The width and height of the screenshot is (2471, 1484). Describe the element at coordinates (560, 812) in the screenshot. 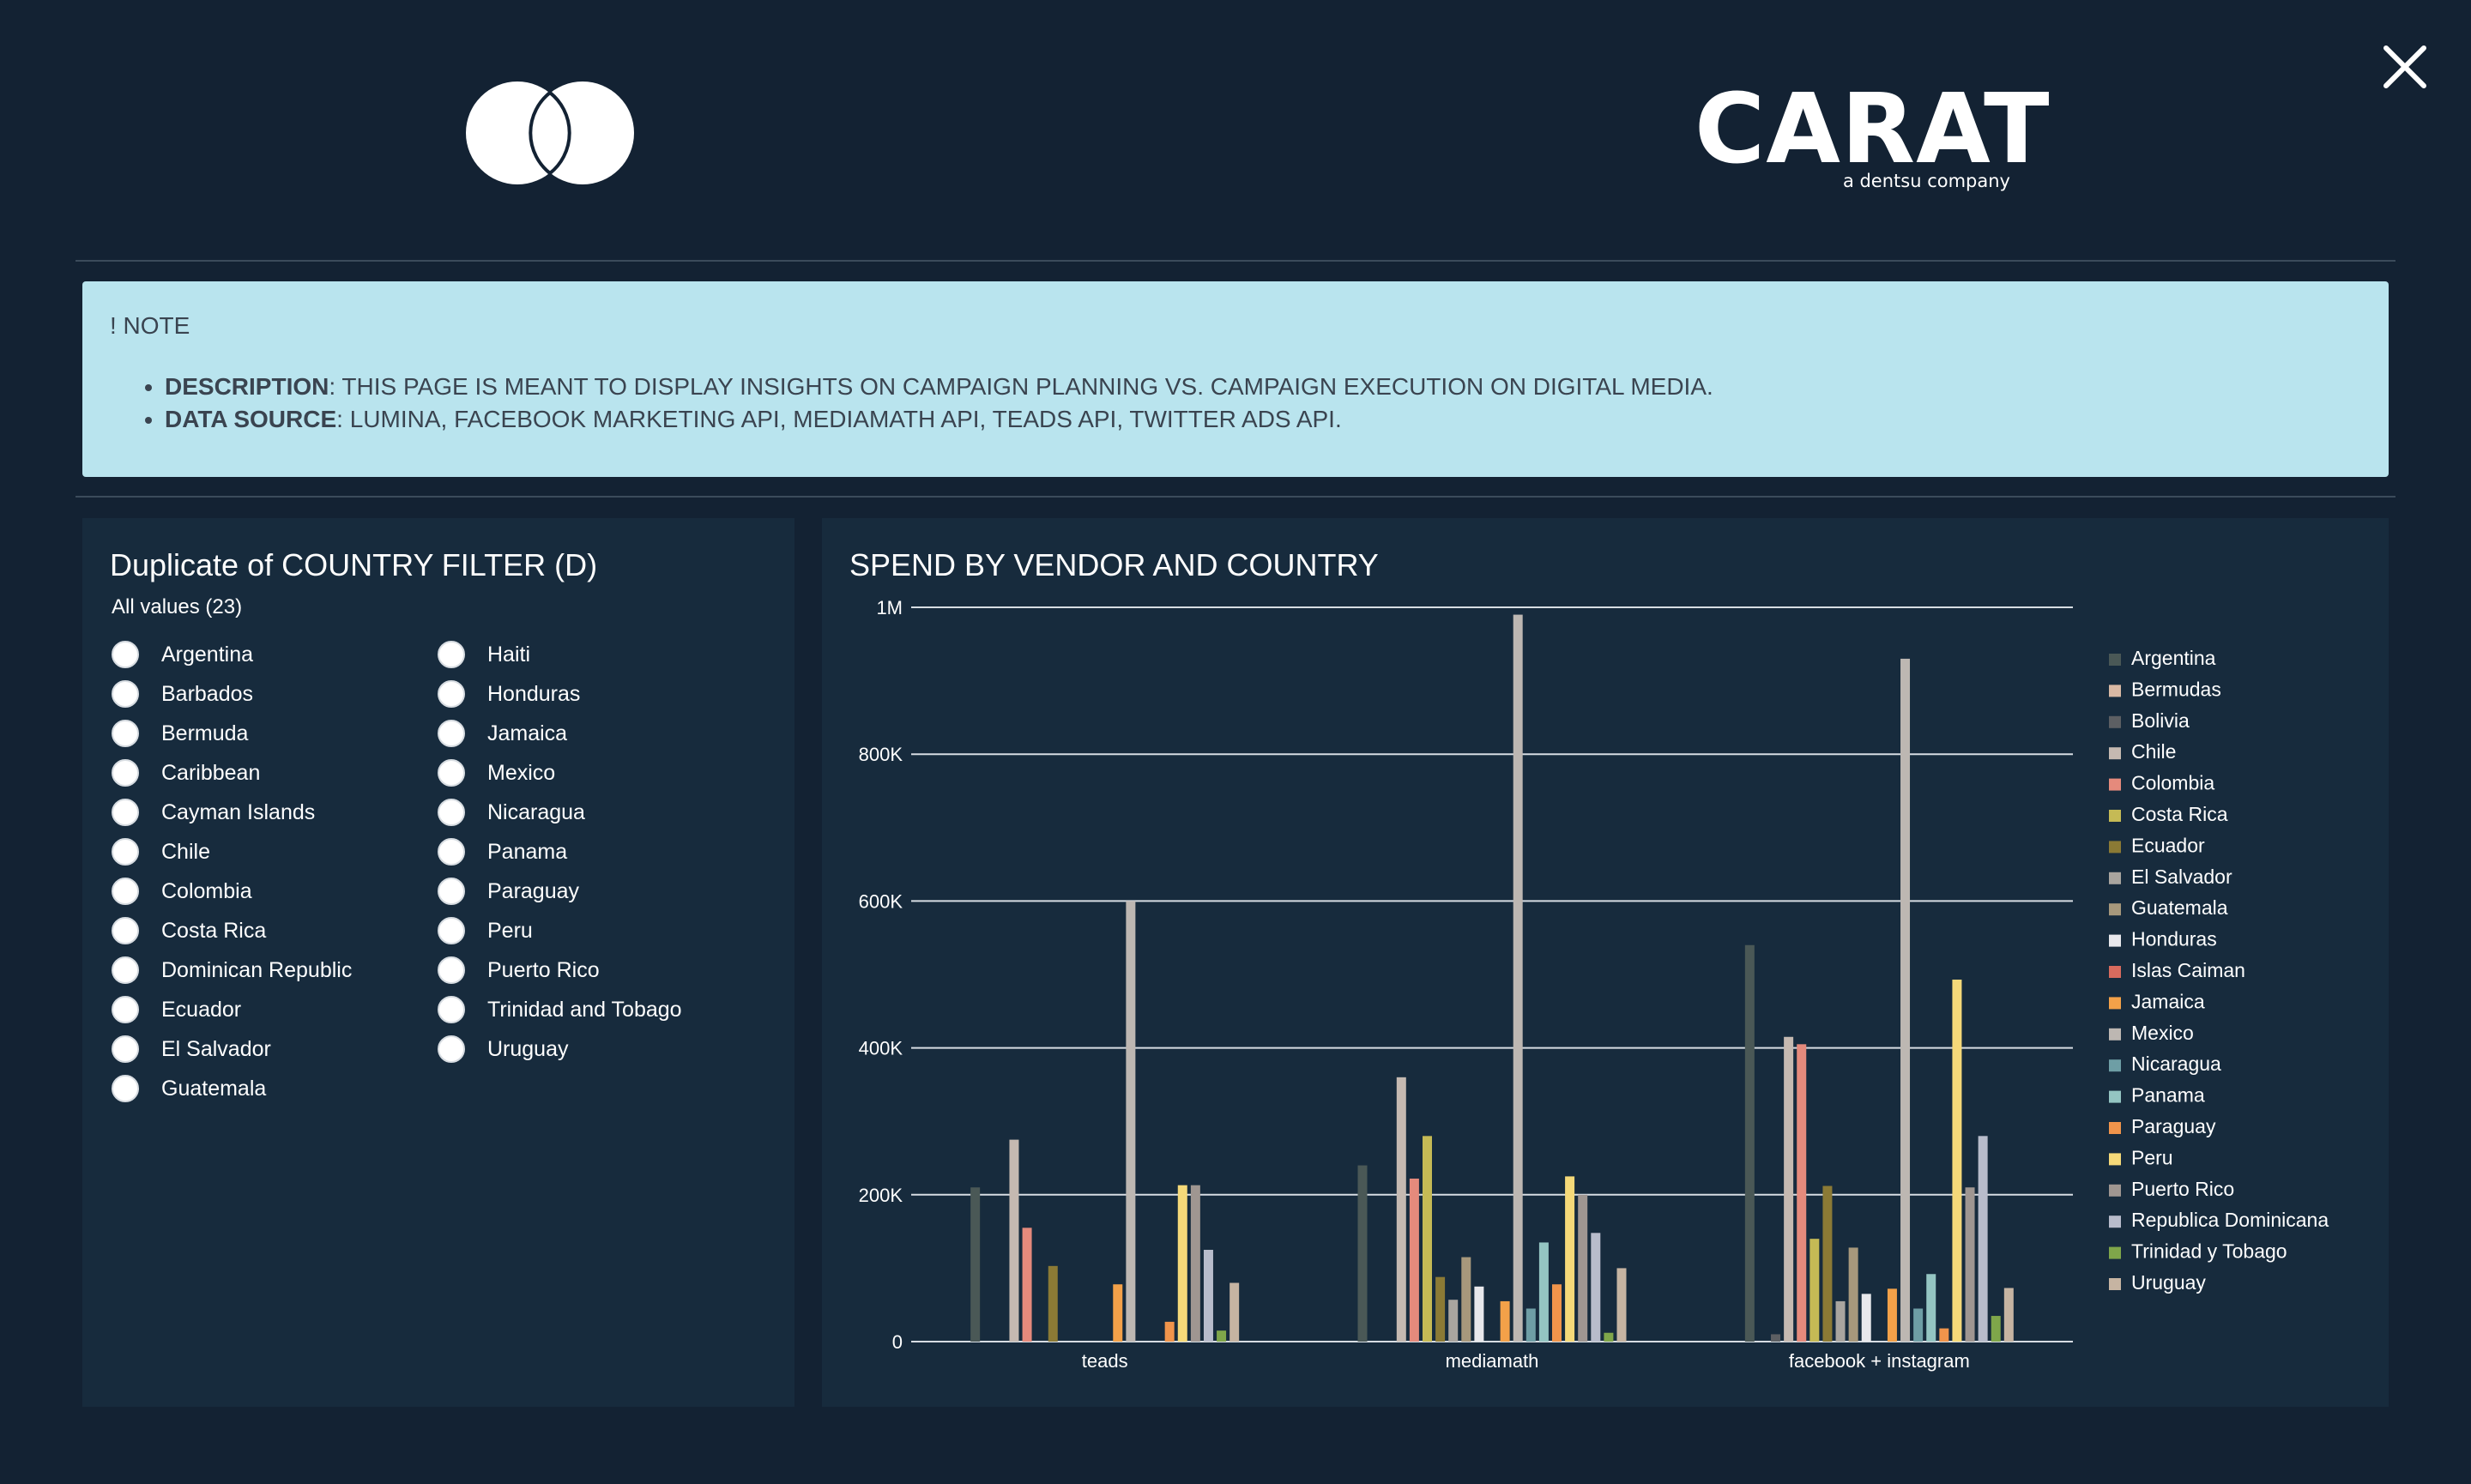

I see `country-radio-item: Nicaragua` at that location.